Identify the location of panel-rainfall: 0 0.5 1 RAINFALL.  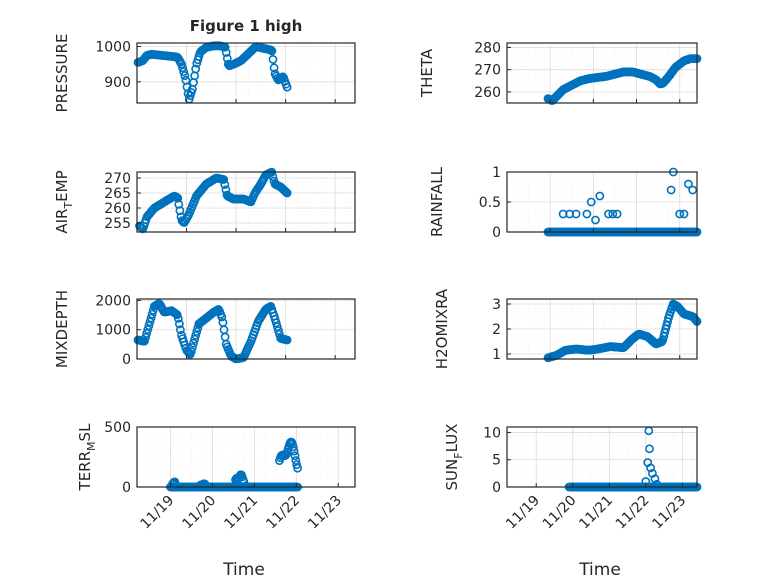
(565, 203).